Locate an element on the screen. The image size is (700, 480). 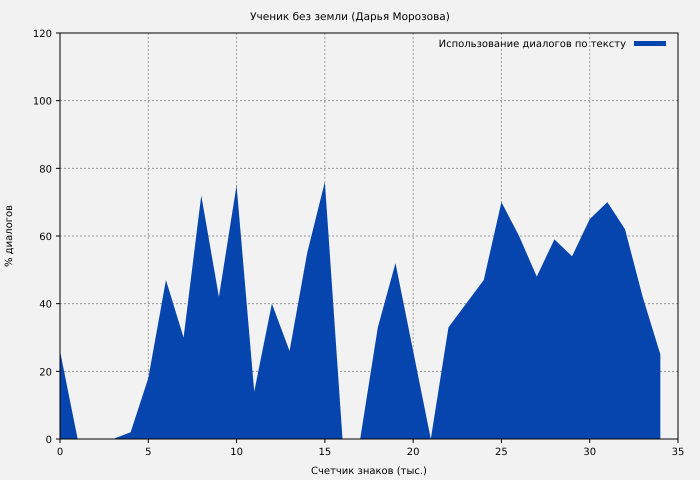
y-axis-title: % диалогов is located at coordinates (9, 235).